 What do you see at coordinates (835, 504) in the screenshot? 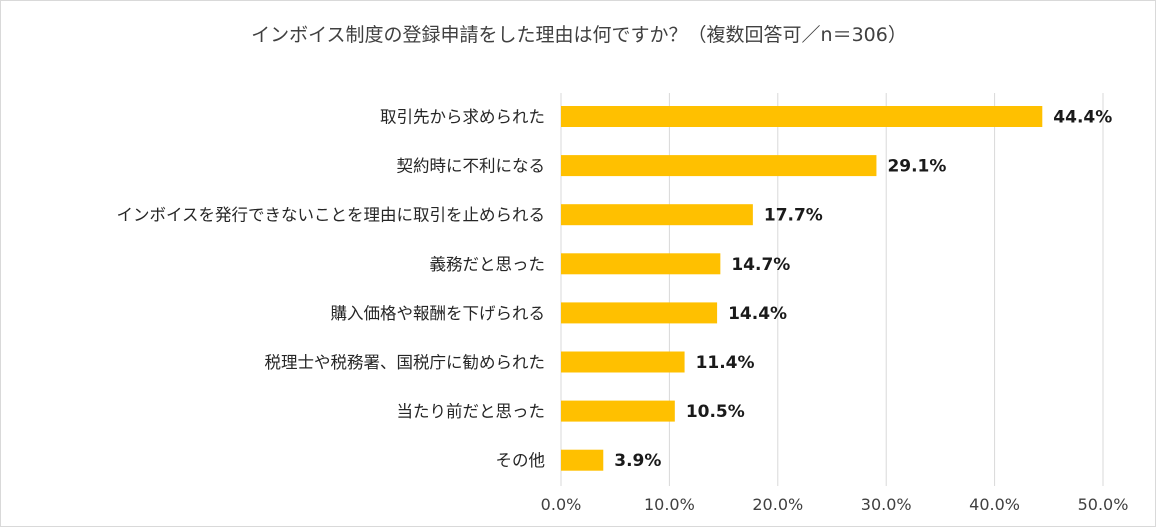
I see `x-axis-ticks: 0.0% 10.0% 20.0% 30.0% 40.0% 50.0%` at bounding box center [835, 504].